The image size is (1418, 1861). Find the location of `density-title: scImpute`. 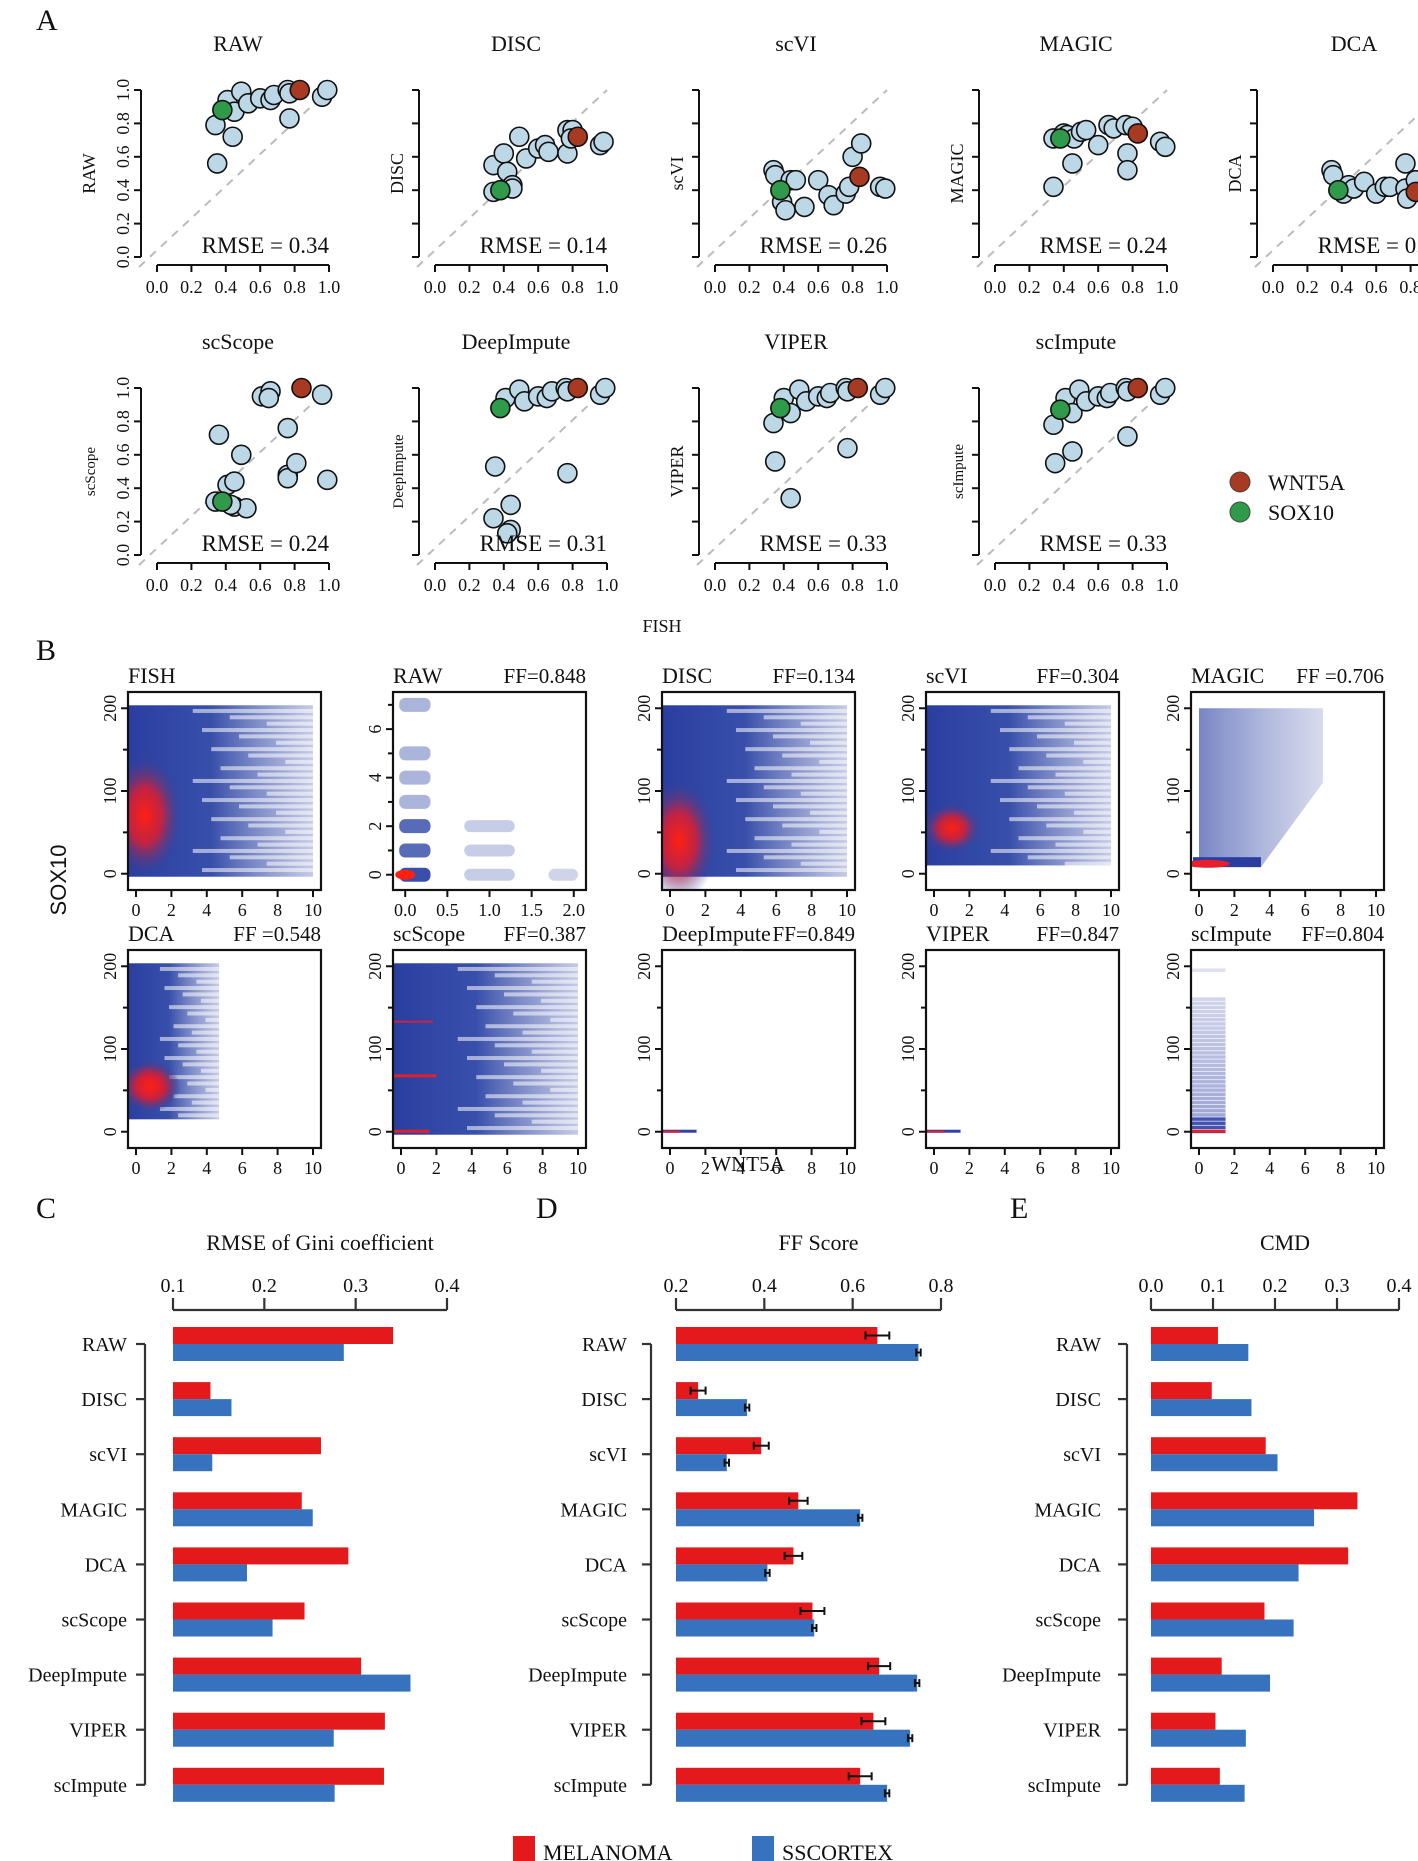

density-title: scImpute is located at coordinates (1231, 933).